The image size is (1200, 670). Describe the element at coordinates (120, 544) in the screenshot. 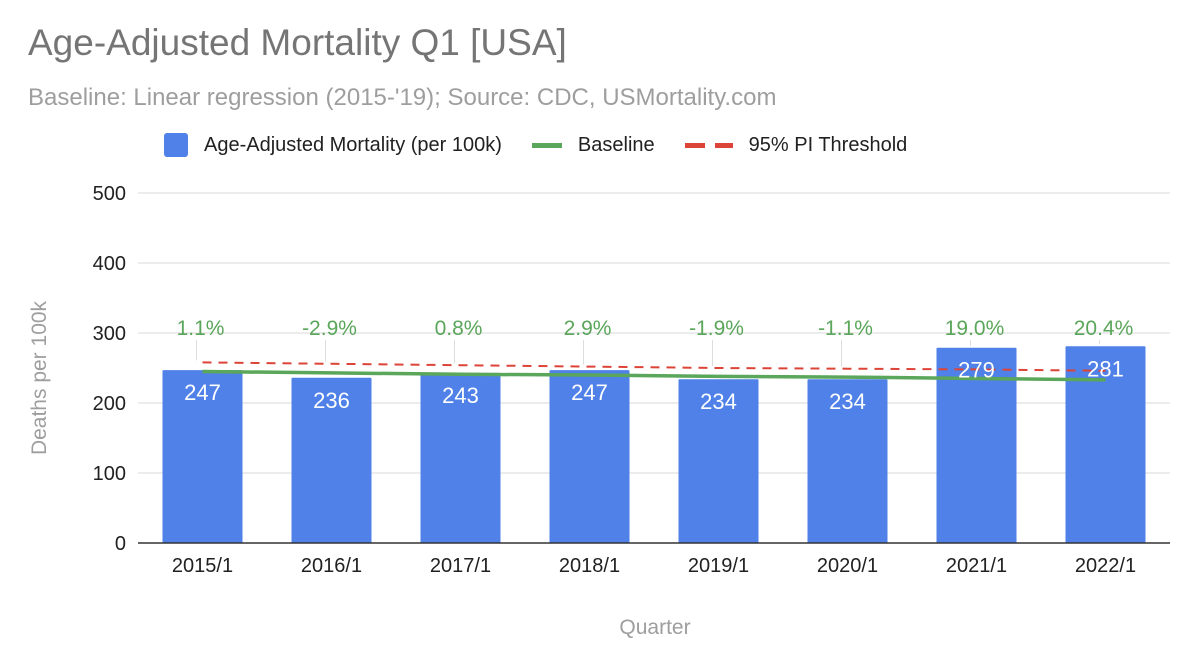

I see `y-tick-label: 0` at that location.